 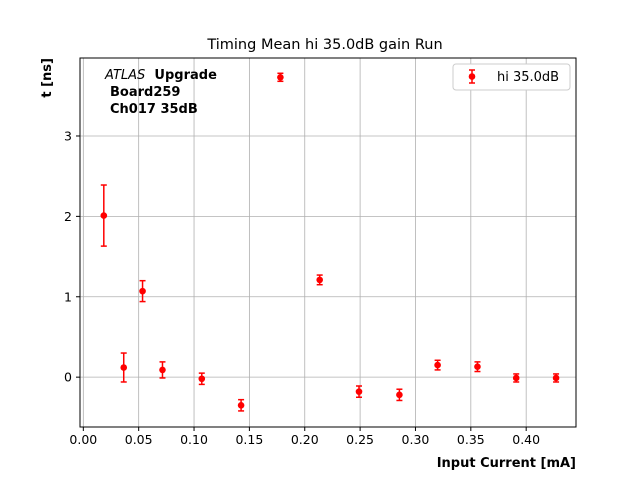 I want to click on channel-label: Ch017 35dB, so click(x=154, y=109).